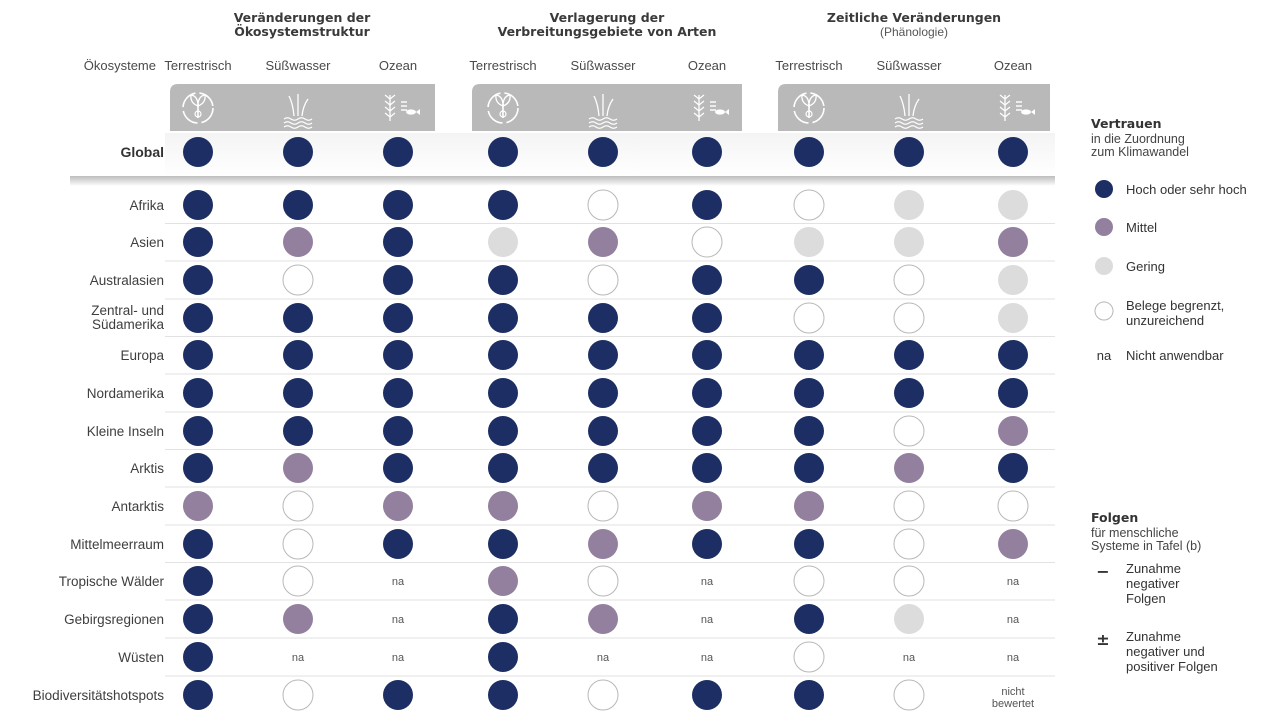 The height and width of the screenshot is (713, 1270). I want to click on legend-dot-low, so click(1104, 266).